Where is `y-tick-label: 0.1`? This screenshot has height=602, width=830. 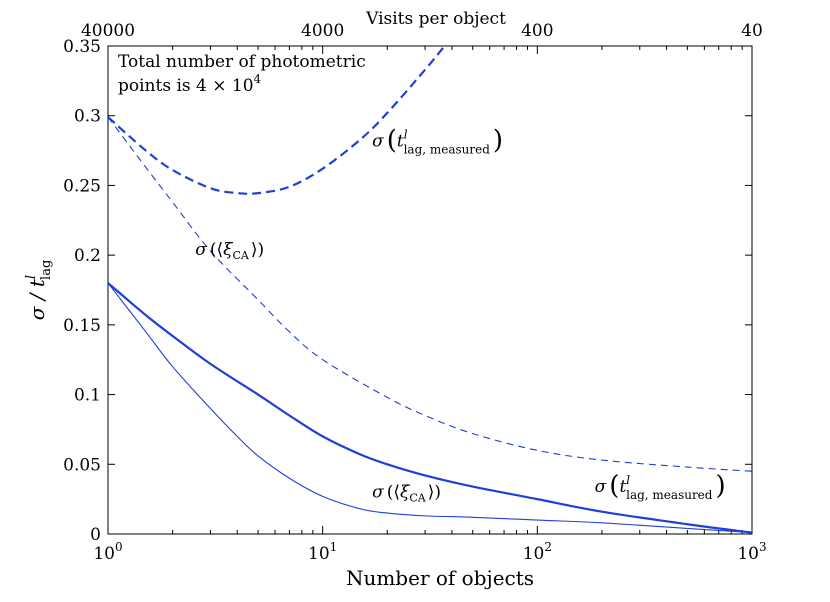
y-tick-label: 0.1 is located at coordinates (87, 396).